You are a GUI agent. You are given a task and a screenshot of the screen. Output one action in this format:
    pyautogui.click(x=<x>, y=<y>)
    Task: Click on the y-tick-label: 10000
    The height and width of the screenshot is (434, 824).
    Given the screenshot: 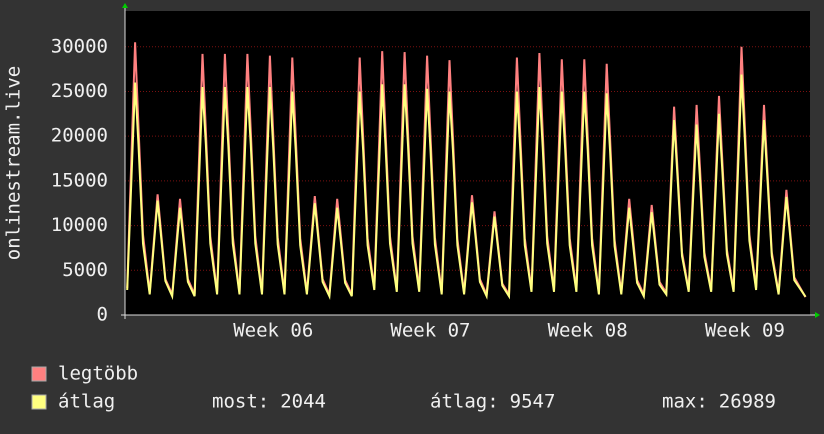 What is the action you would take?
    pyautogui.click(x=79, y=225)
    